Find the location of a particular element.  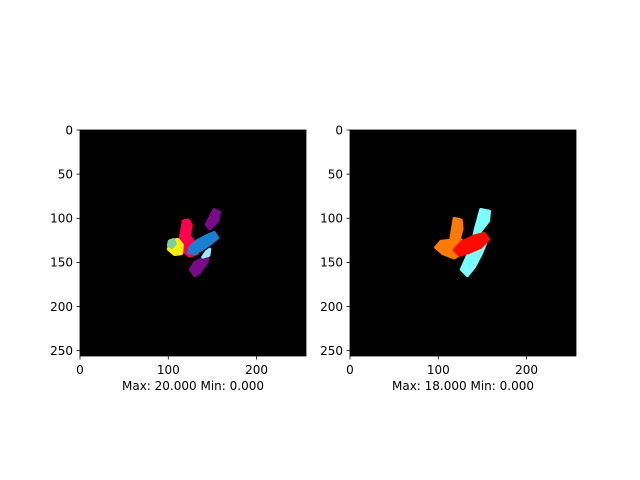

panel-subtitle: Max: 18.000 Min: 0.000 is located at coordinates (463, 386).